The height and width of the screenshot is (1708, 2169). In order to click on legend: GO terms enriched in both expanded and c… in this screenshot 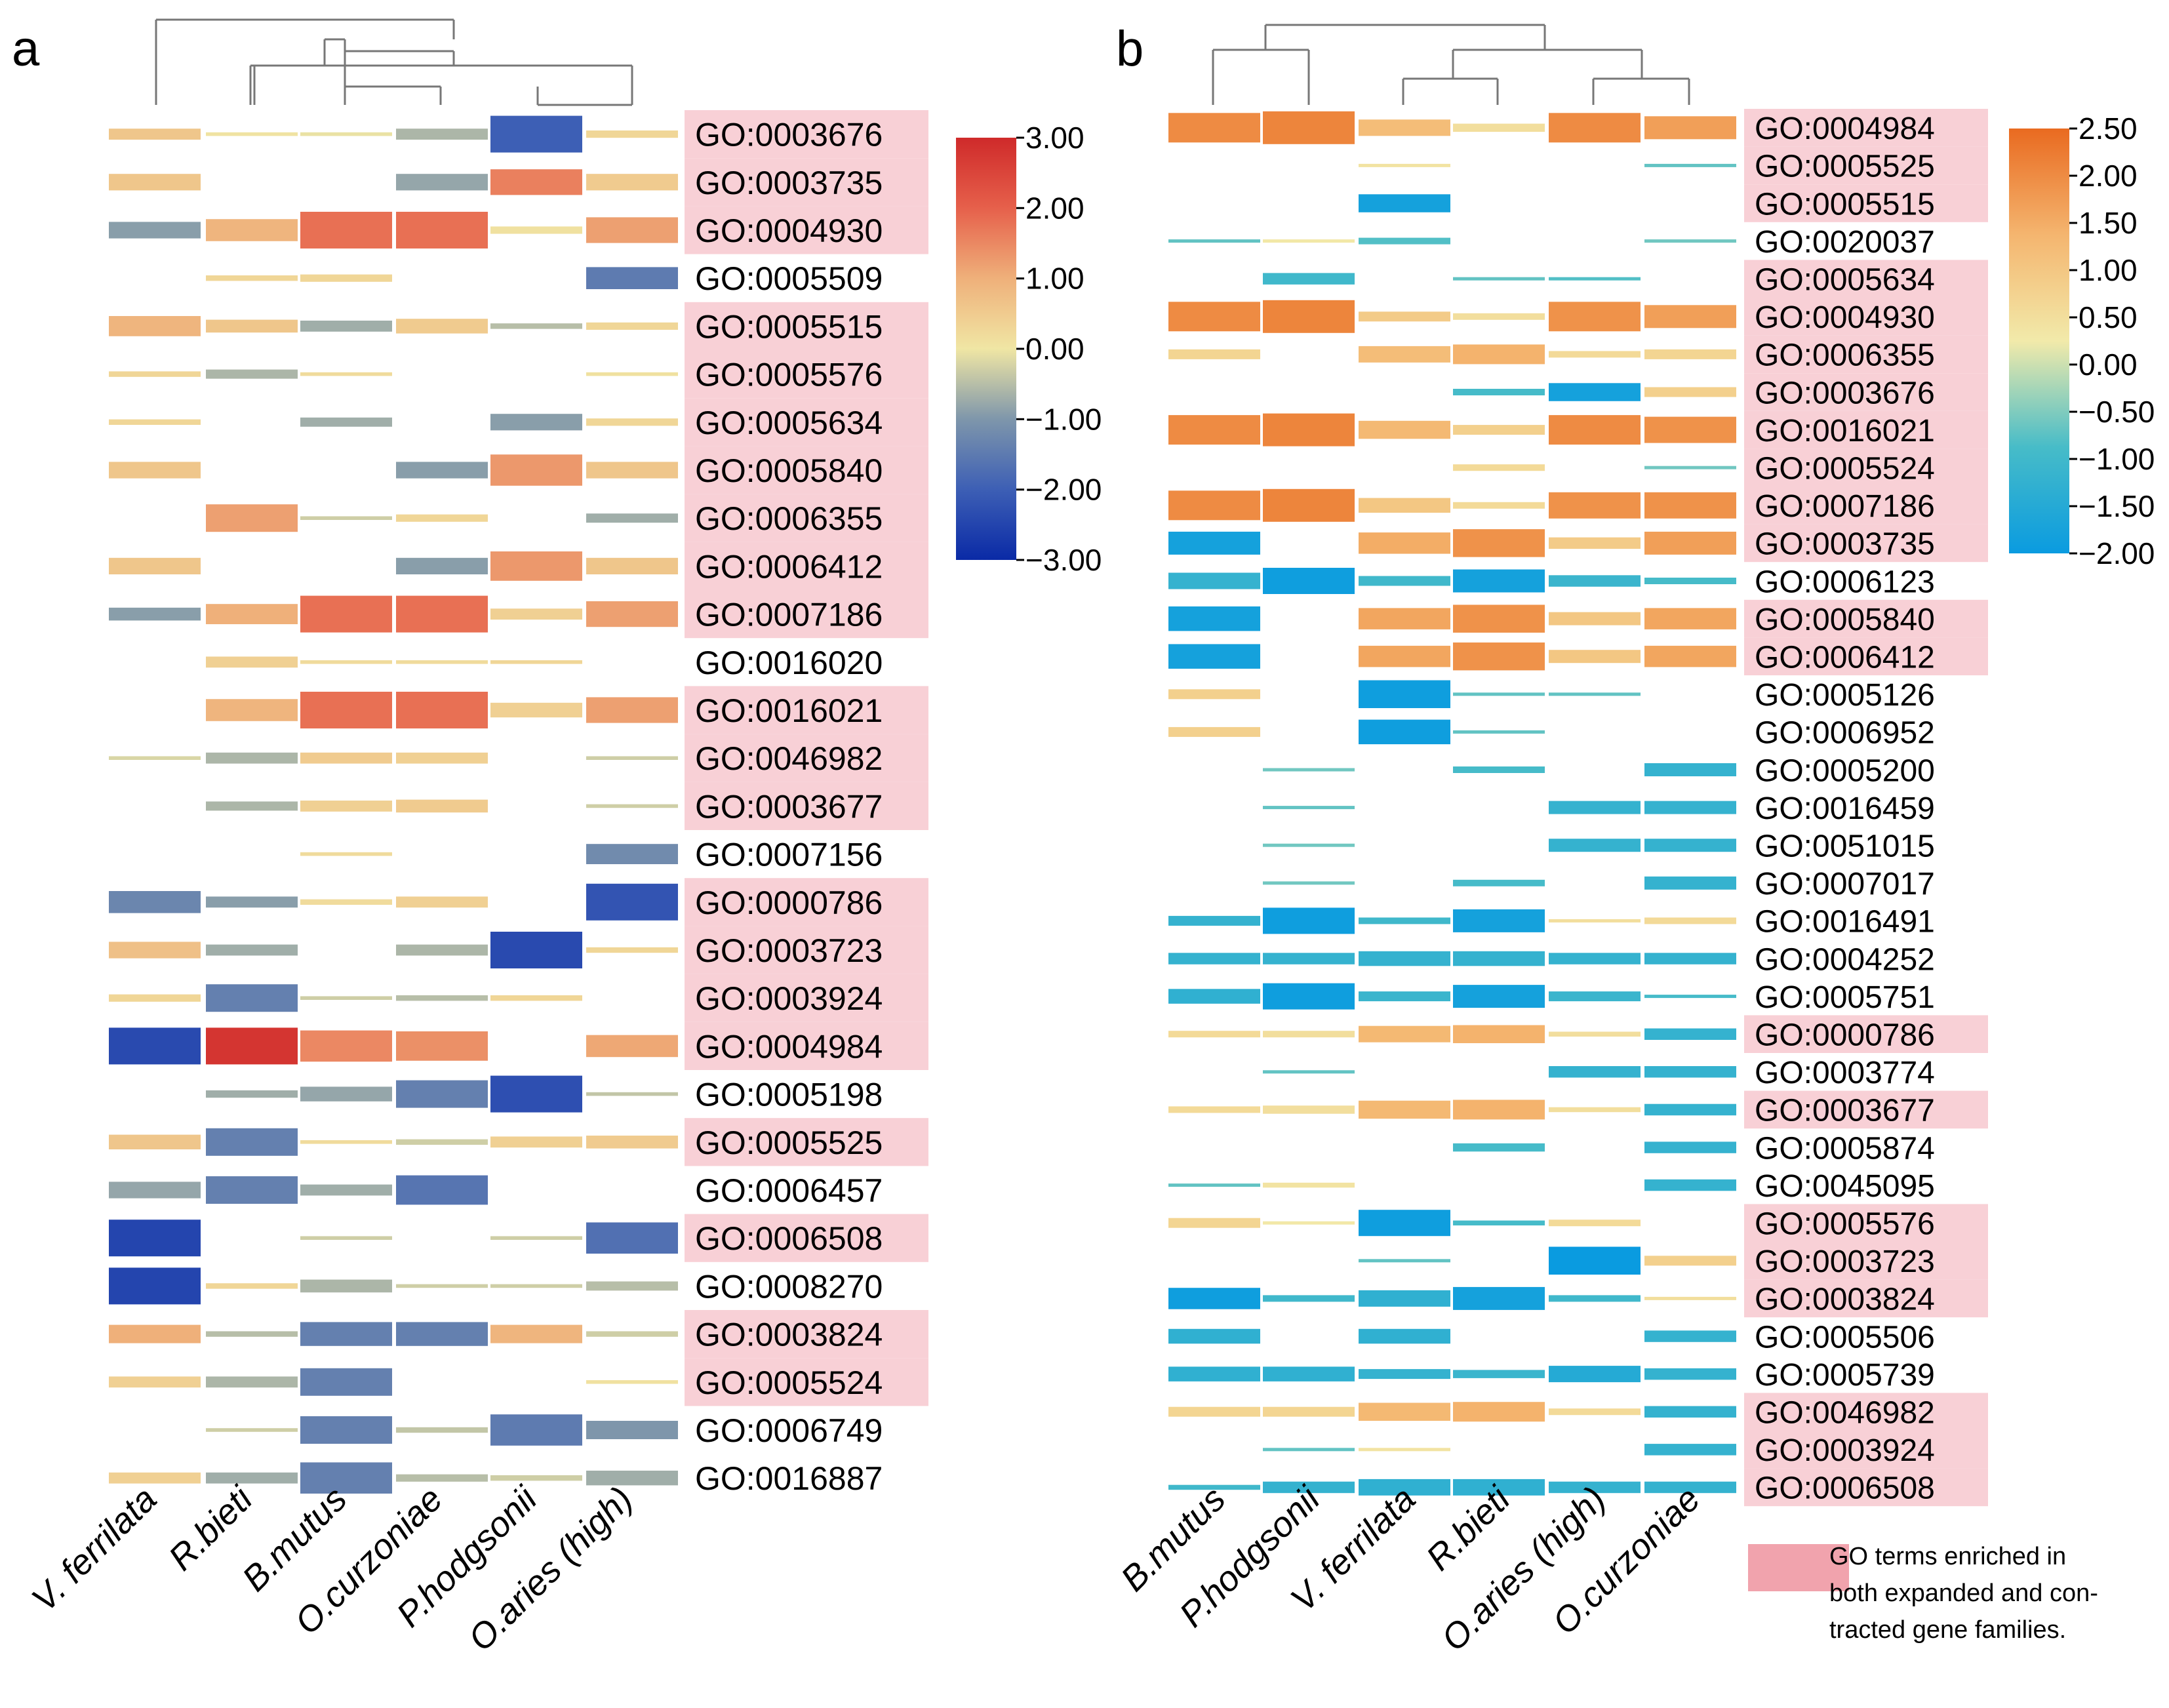, I will do `click(1923, 1593)`.